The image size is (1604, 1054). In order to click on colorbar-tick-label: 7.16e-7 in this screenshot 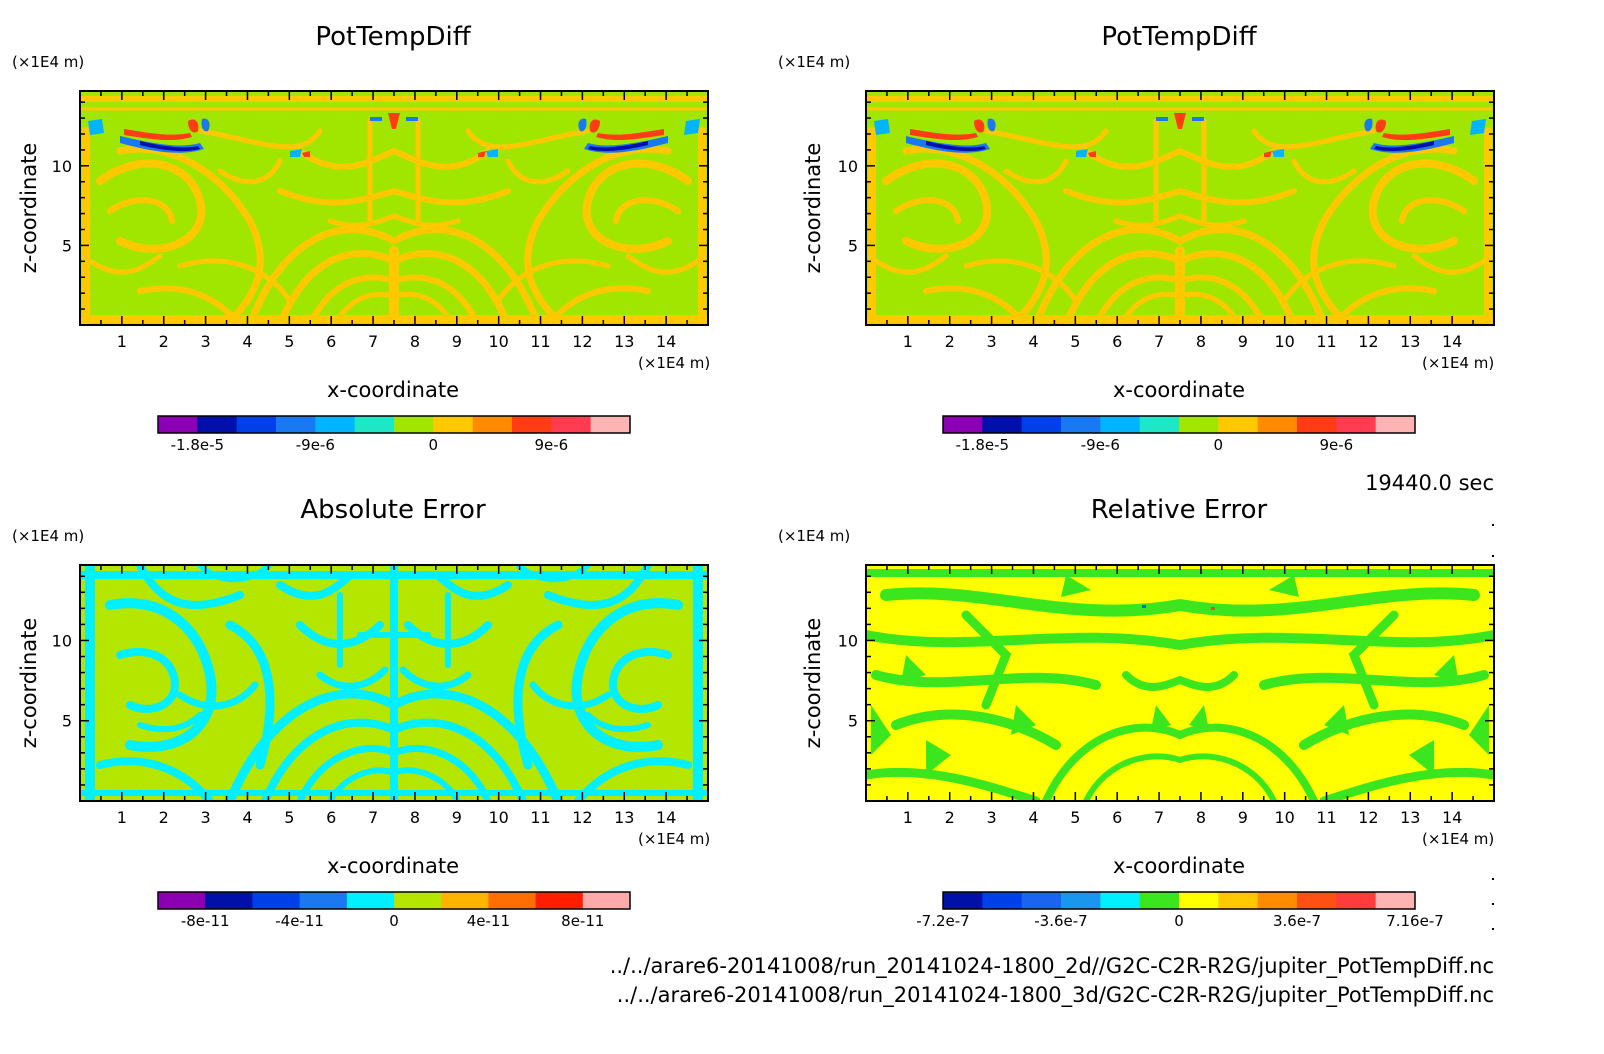, I will do `click(1415, 921)`.